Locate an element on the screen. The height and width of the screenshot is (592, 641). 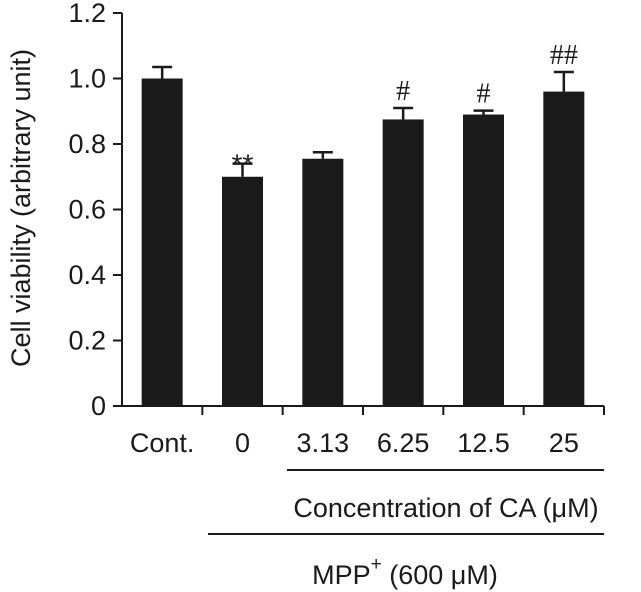
y-tick-label: 0.8 is located at coordinates (87, 144).